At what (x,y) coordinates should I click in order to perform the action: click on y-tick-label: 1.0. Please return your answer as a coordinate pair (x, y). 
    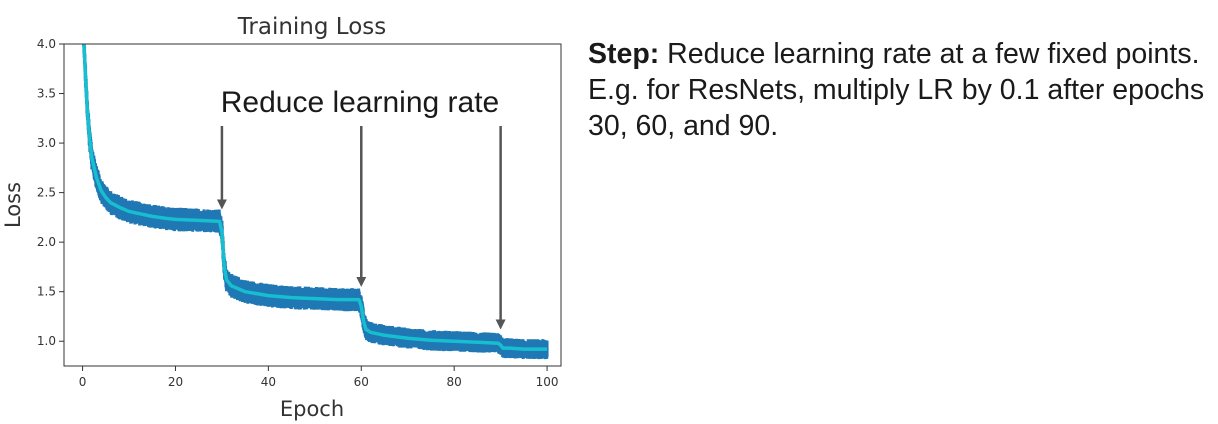
    Looking at the image, I should click on (46, 341).